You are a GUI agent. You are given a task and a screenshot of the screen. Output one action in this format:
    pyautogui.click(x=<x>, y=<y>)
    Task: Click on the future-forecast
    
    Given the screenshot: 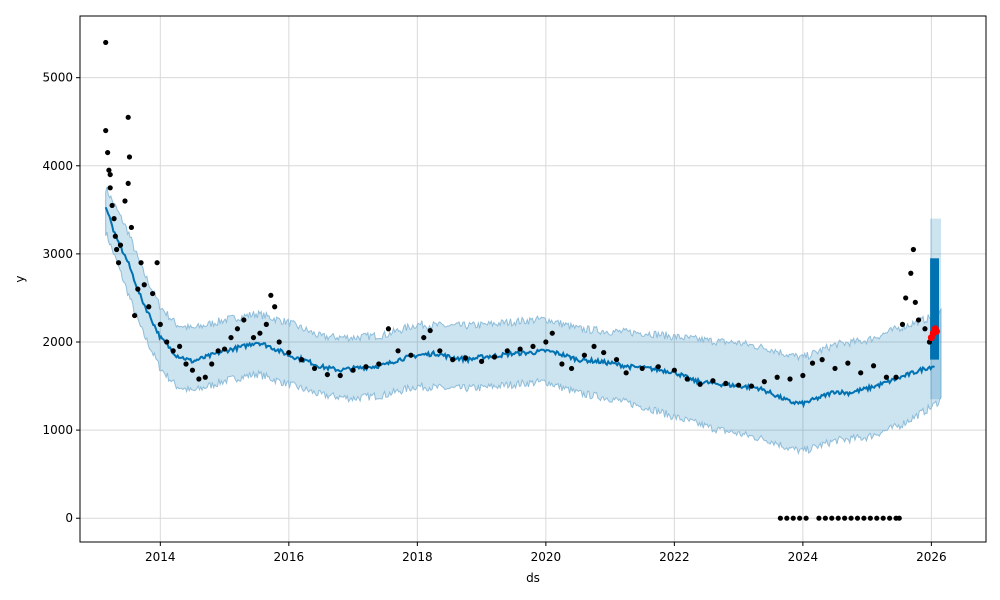 What is the action you would take?
    pyautogui.click(x=935, y=309)
    